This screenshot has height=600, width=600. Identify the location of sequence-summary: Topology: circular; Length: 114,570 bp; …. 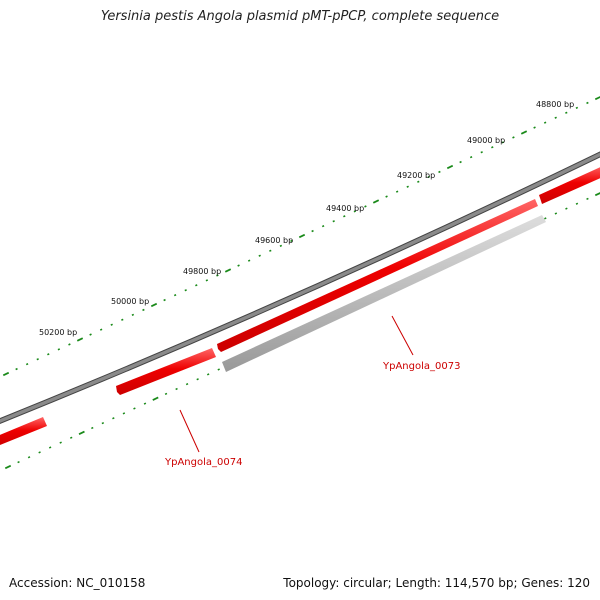
(436, 583).